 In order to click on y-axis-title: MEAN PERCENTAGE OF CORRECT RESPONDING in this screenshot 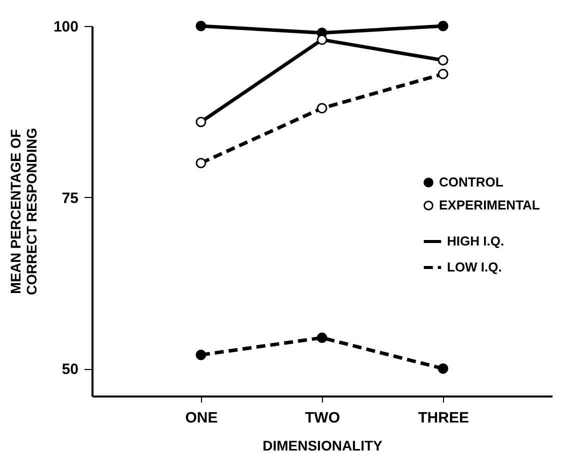, I will do `click(23, 212)`.